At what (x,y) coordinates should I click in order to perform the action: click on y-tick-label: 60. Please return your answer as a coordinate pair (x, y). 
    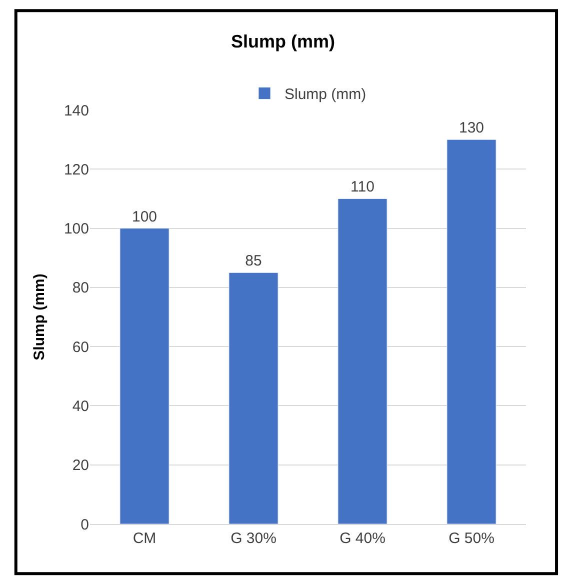
    Looking at the image, I should click on (80, 347).